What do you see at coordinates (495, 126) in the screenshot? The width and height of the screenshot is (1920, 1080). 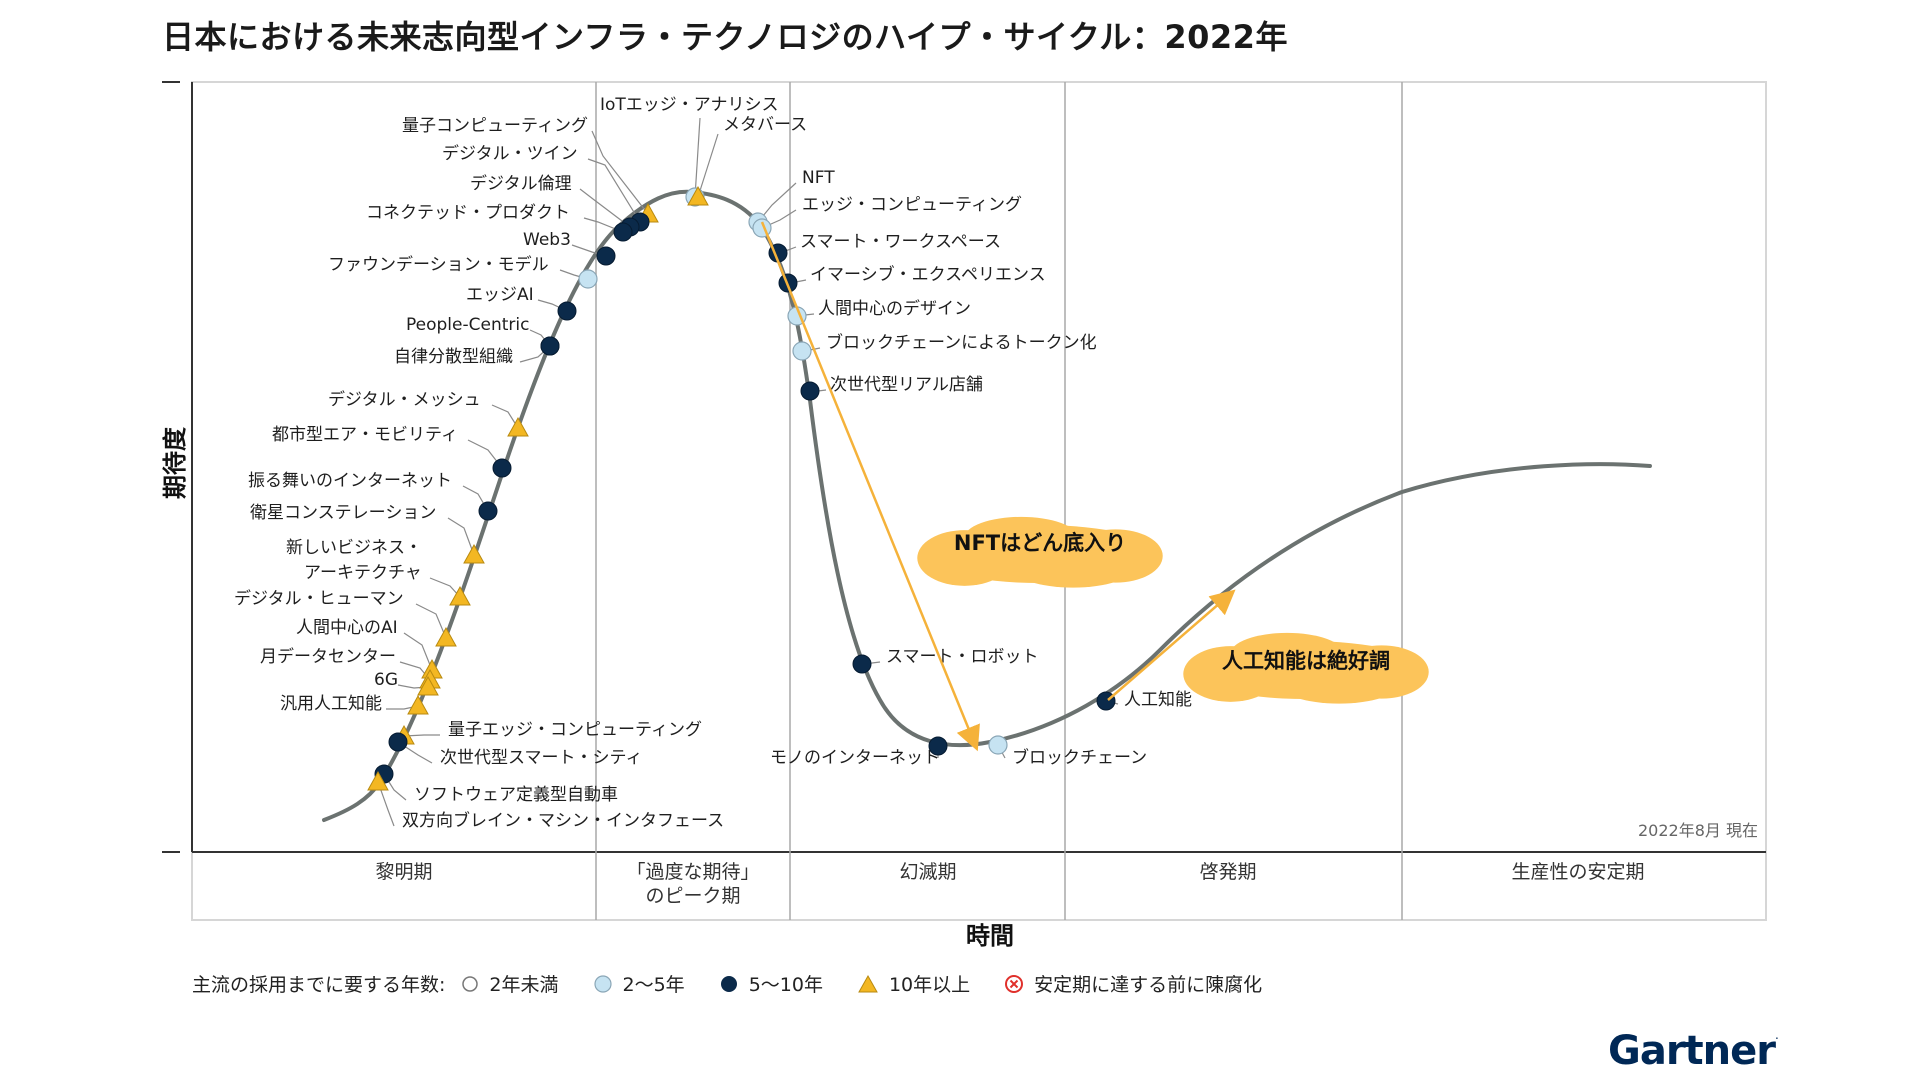 I see `tech-label: 量子コンピューティング` at bounding box center [495, 126].